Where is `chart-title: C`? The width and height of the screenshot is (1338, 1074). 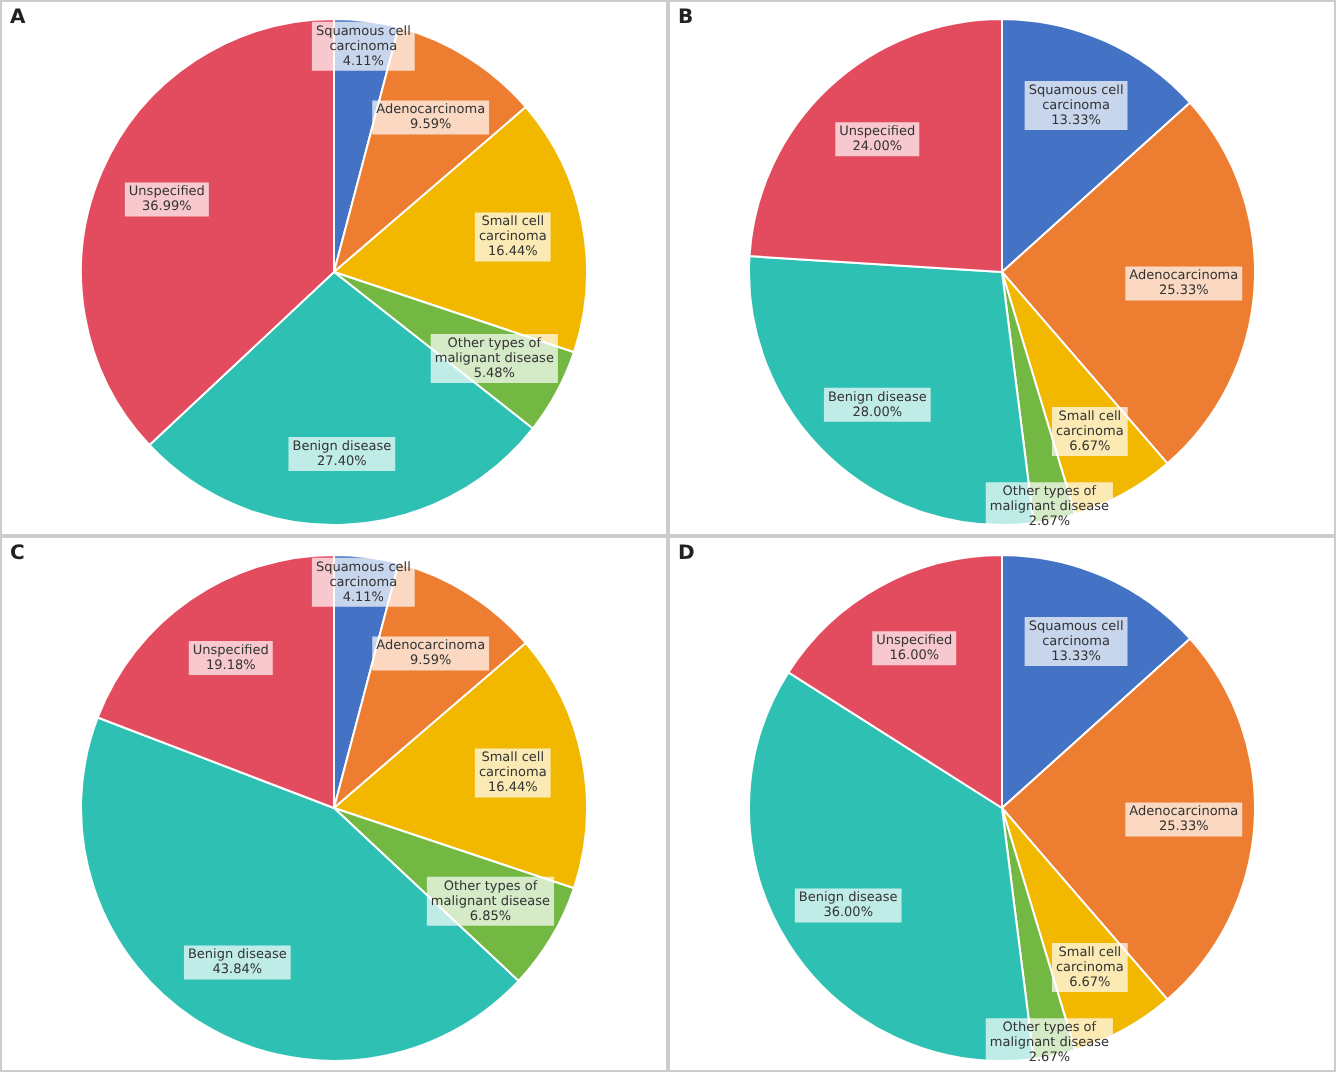
chart-title: C is located at coordinates (17, 554).